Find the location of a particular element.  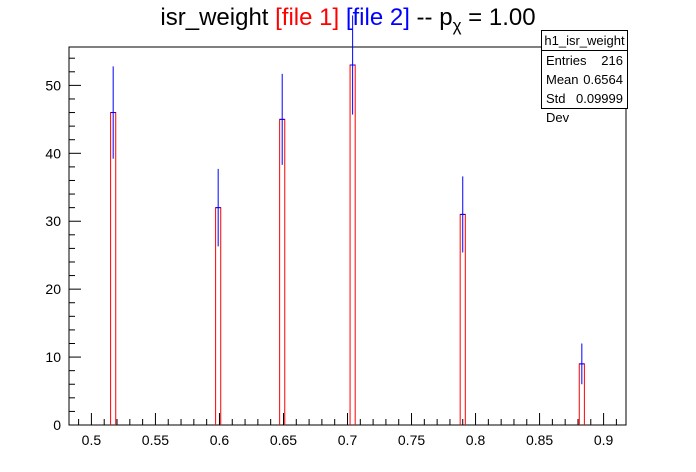

stats-title: h1_isr_weight is located at coordinates (584, 41).